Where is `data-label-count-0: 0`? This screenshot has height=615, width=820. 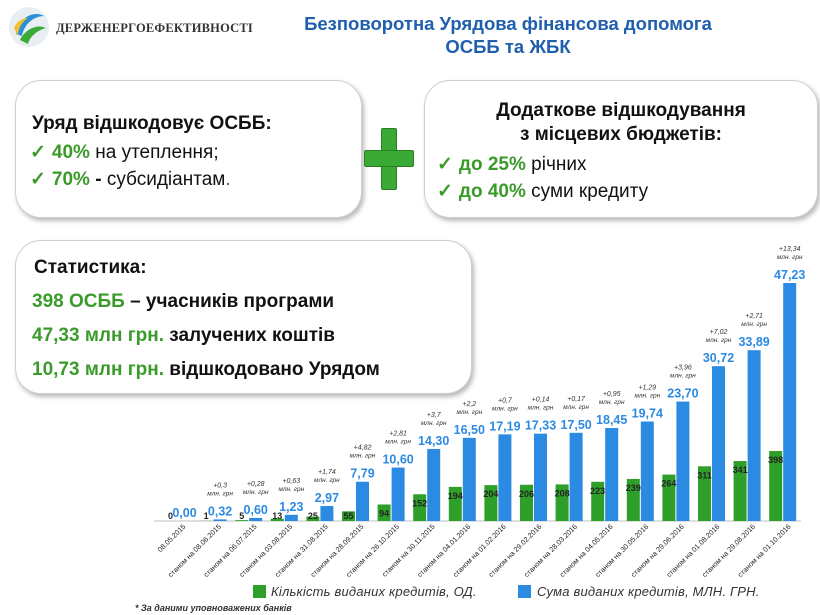
data-label-count-0: 0 is located at coordinates (170, 516).